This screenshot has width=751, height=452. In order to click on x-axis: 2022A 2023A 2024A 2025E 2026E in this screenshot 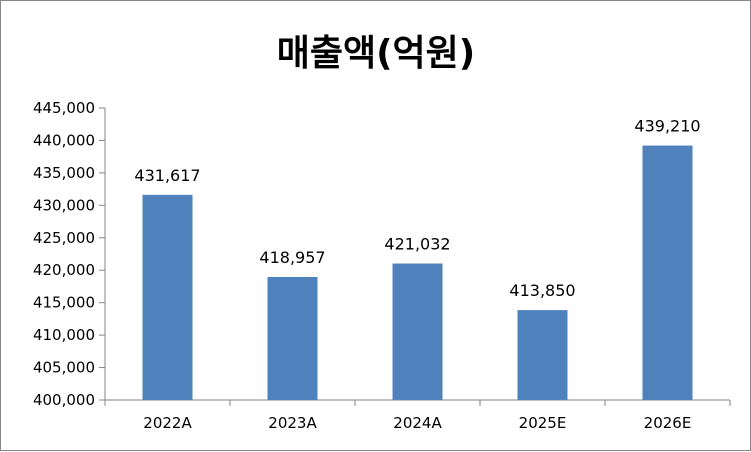, I will do `click(417, 415)`.